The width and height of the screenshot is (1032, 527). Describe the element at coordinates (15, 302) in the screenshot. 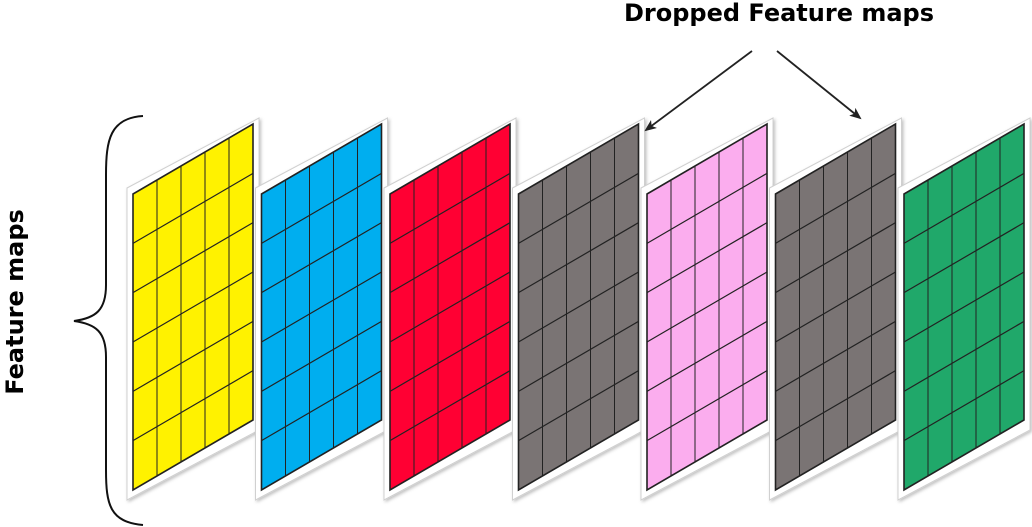

I see `feature-maps-label: Feature maps` at that location.